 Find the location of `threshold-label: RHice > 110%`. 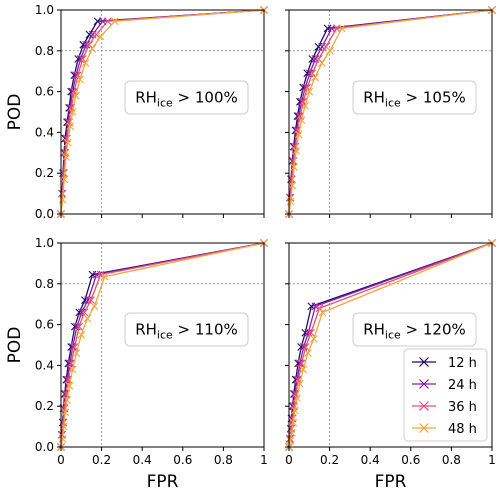

threshold-label: RHice > 110% is located at coordinates (186, 331).